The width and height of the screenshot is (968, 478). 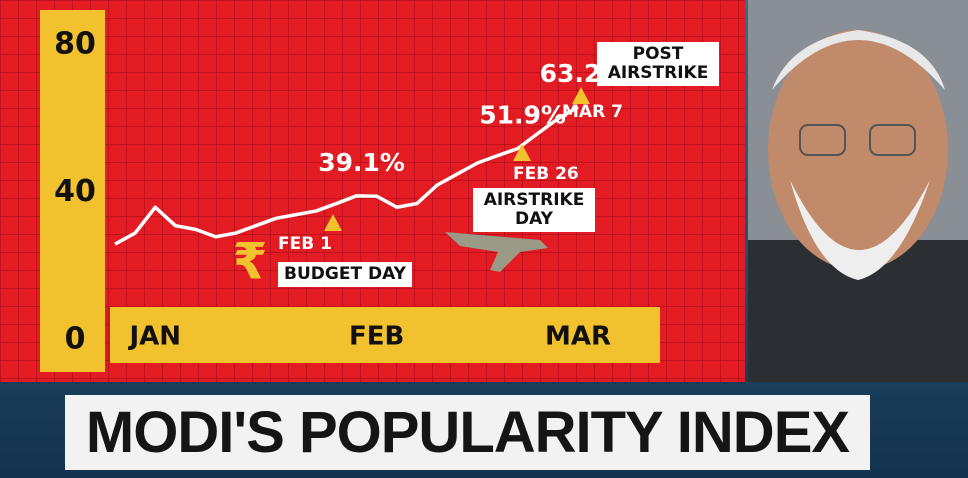 What do you see at coordinates (522, 115) in the screenshot?
I see `value-label: 51.9%` at bounding box center [522, 115].